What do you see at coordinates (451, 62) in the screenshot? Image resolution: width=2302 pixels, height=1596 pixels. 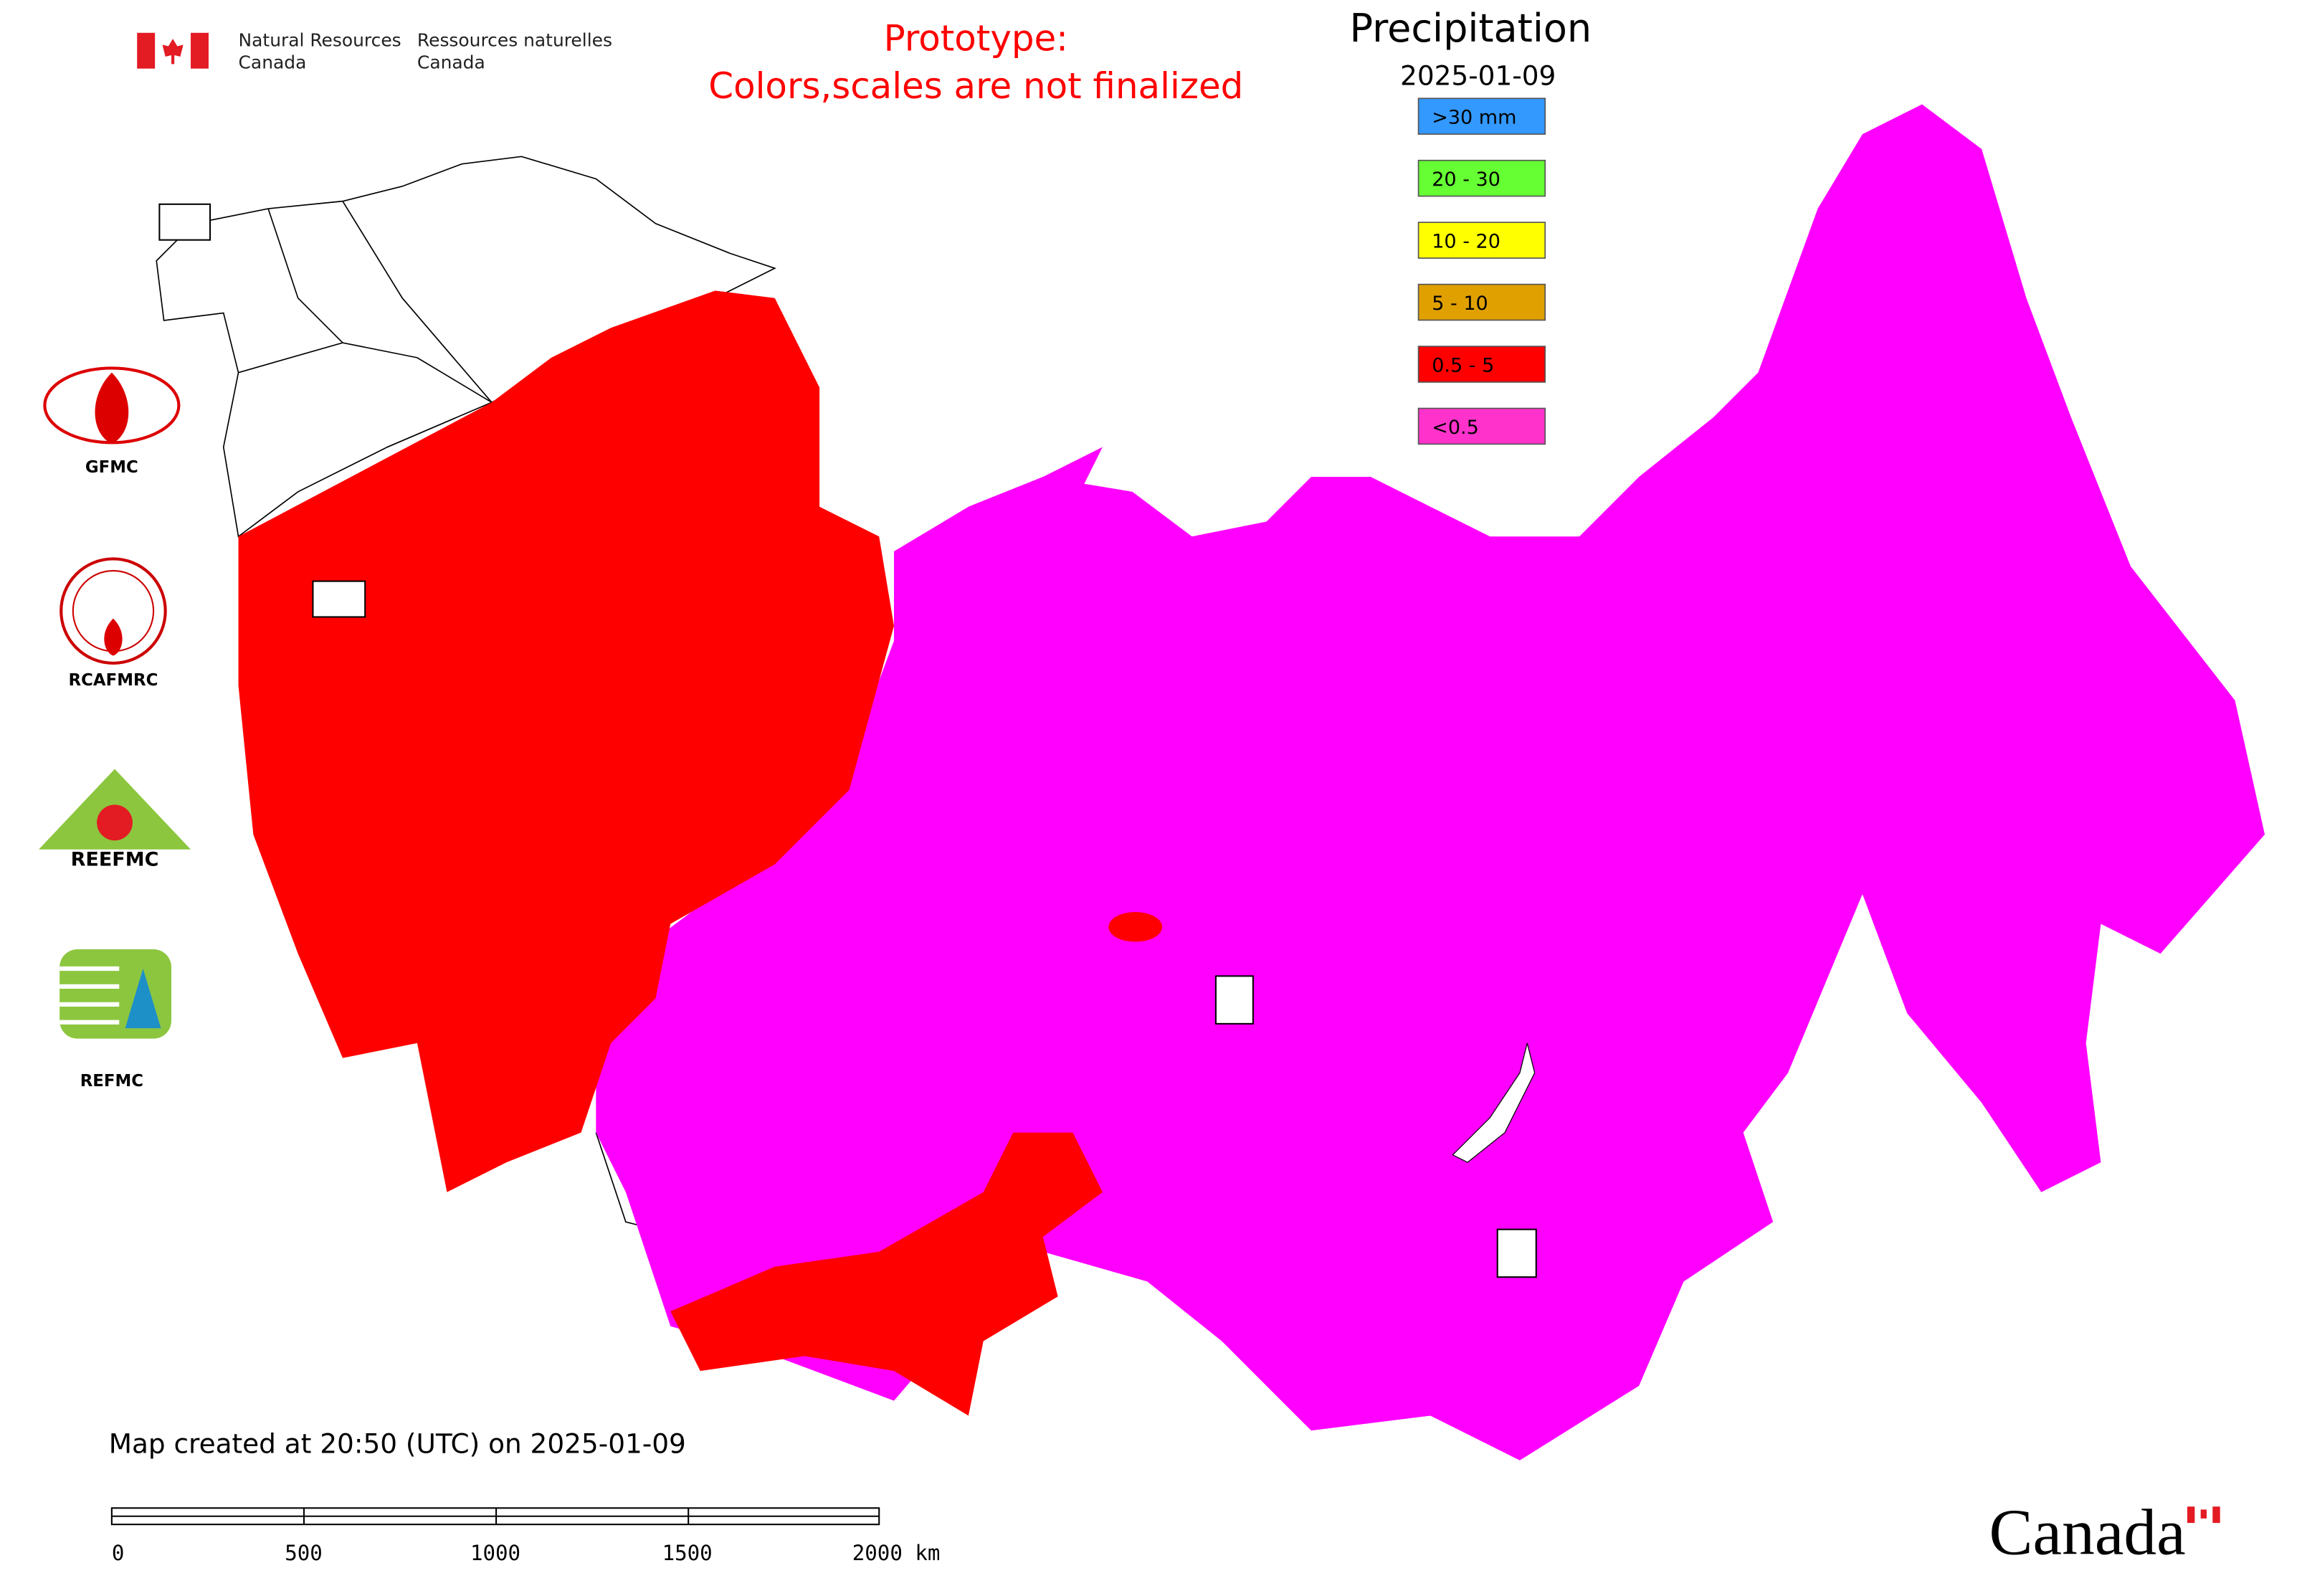 I see `agency-fr: Canada` at bounding box center [451, 62].